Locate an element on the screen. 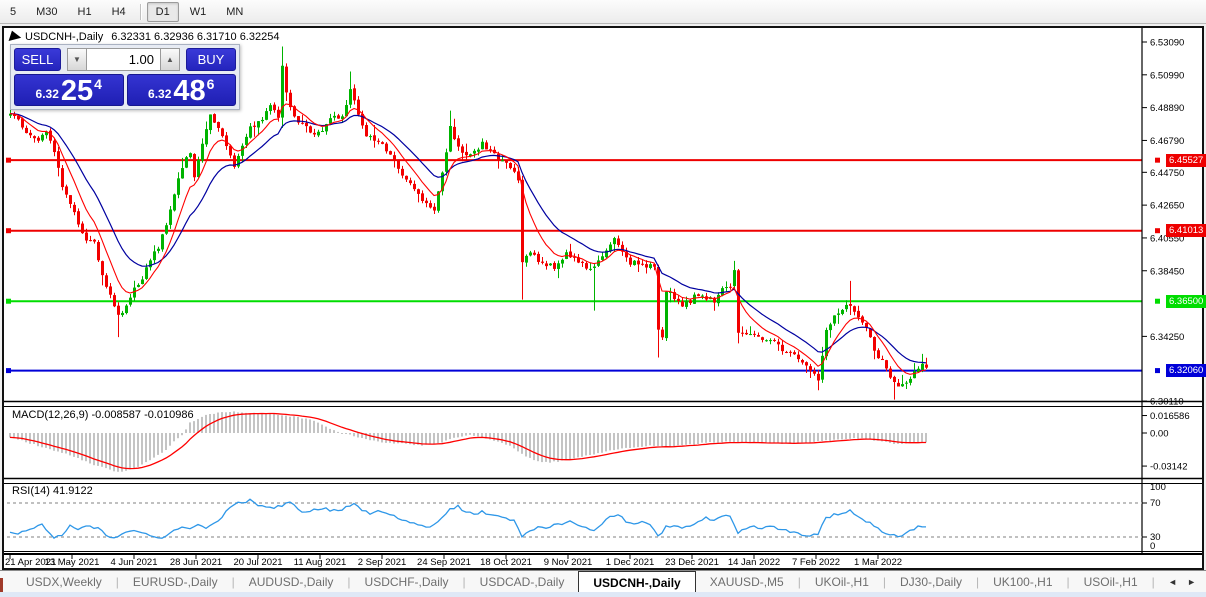 The width and height of the screenshot is (1206, 597). volume-input: 1.00 is located at coordinates (123, 59).